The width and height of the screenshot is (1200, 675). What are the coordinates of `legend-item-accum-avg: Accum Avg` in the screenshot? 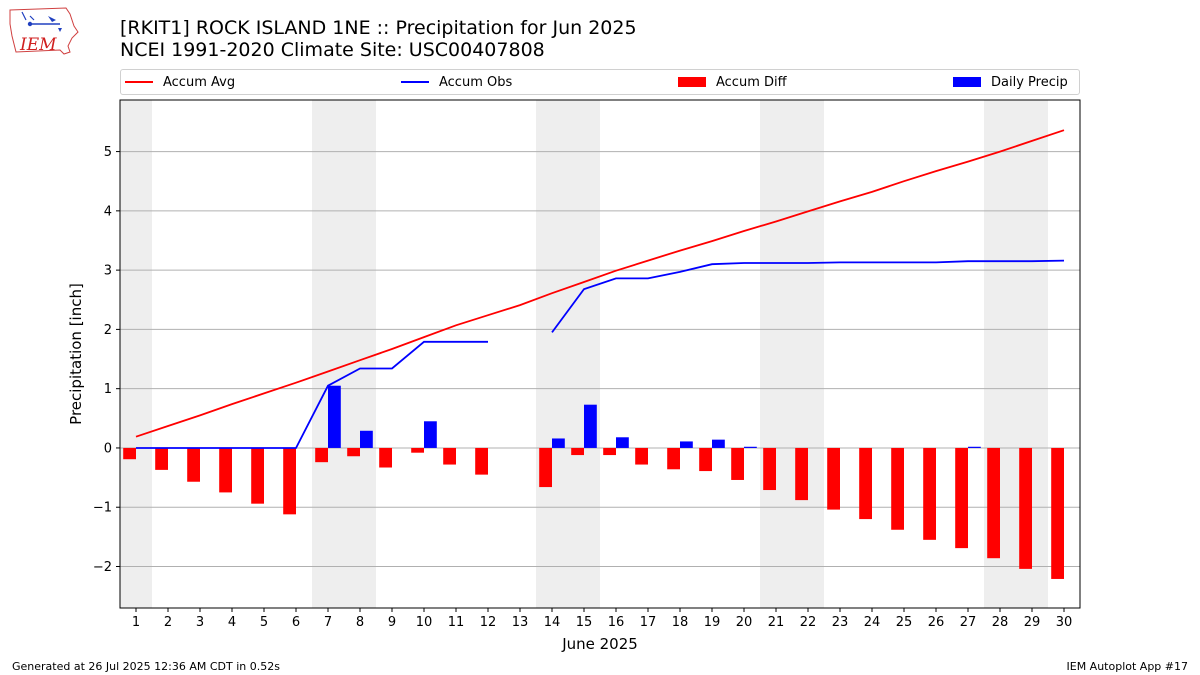 It's located at (180, 82).